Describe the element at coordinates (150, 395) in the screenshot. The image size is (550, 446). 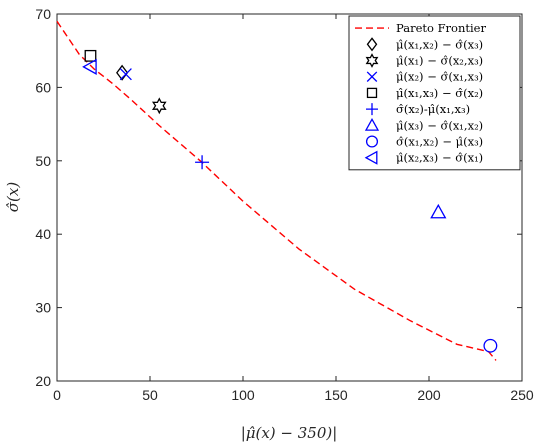
I see `x-tick-label: 50` at that location.